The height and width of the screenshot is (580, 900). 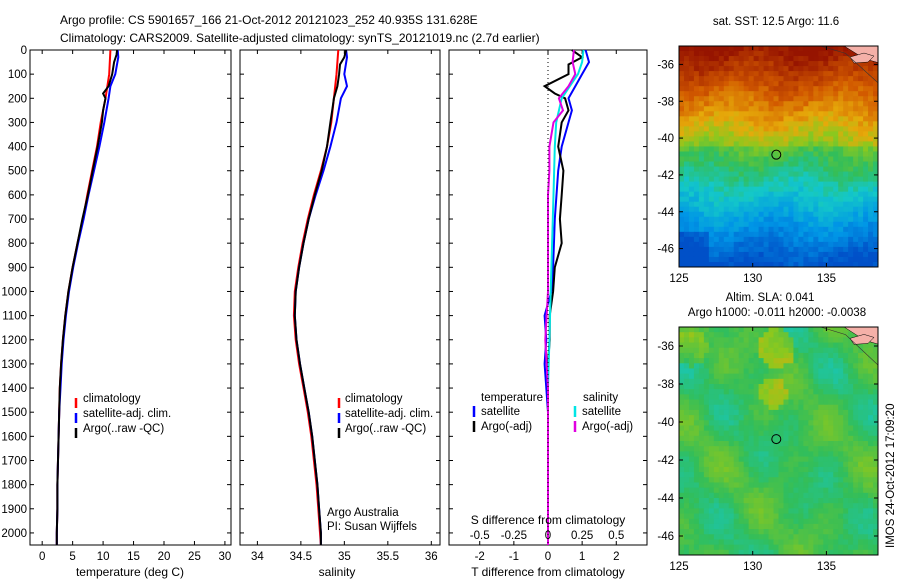 I want to click on depth-tick-label: 1200, so click(x=14, y=341).